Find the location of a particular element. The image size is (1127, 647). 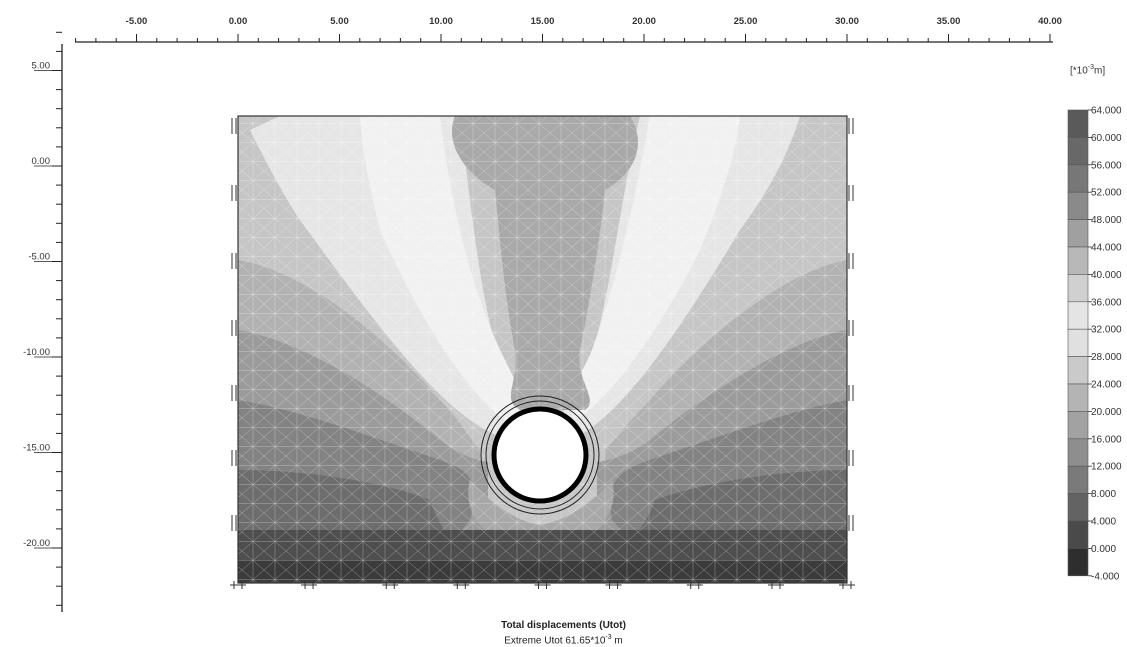

plot-title: Total displacements (Utot) is located at coordinates (563, 625).